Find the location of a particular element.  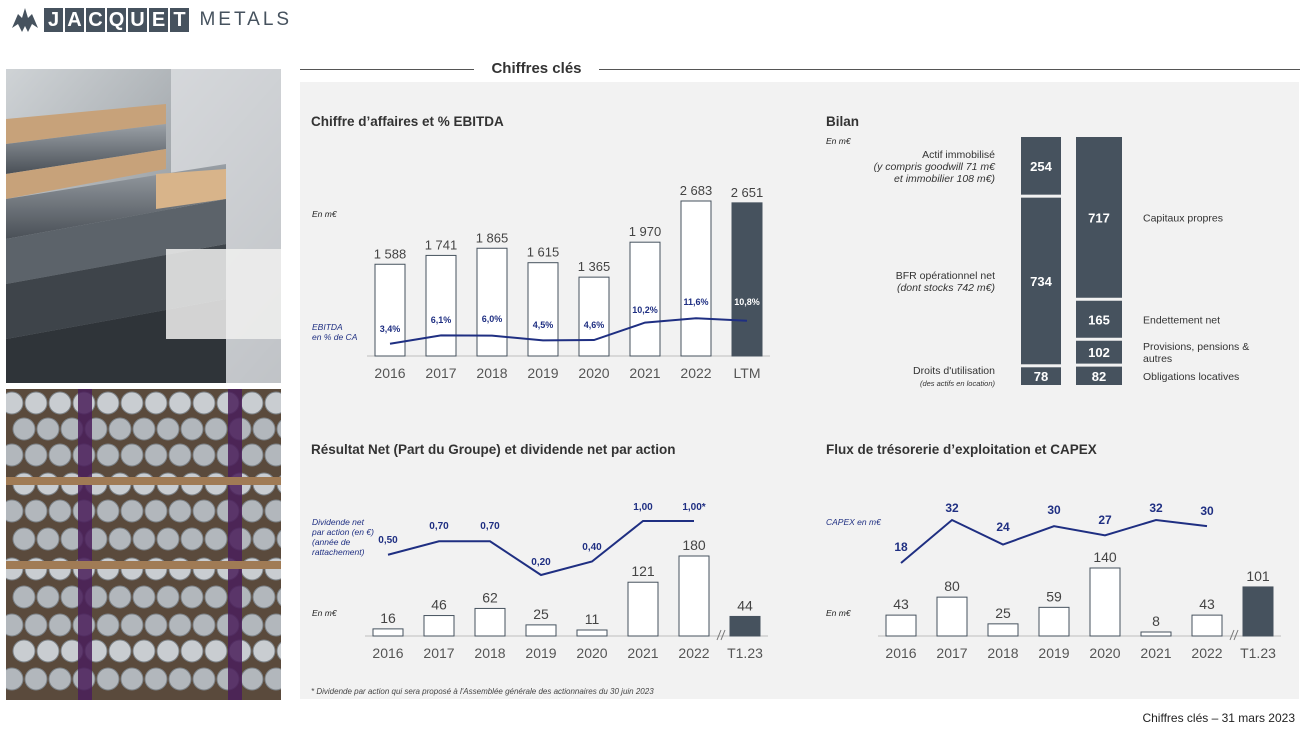

line-value-label: 30 is located at coordinates (1207, 511).